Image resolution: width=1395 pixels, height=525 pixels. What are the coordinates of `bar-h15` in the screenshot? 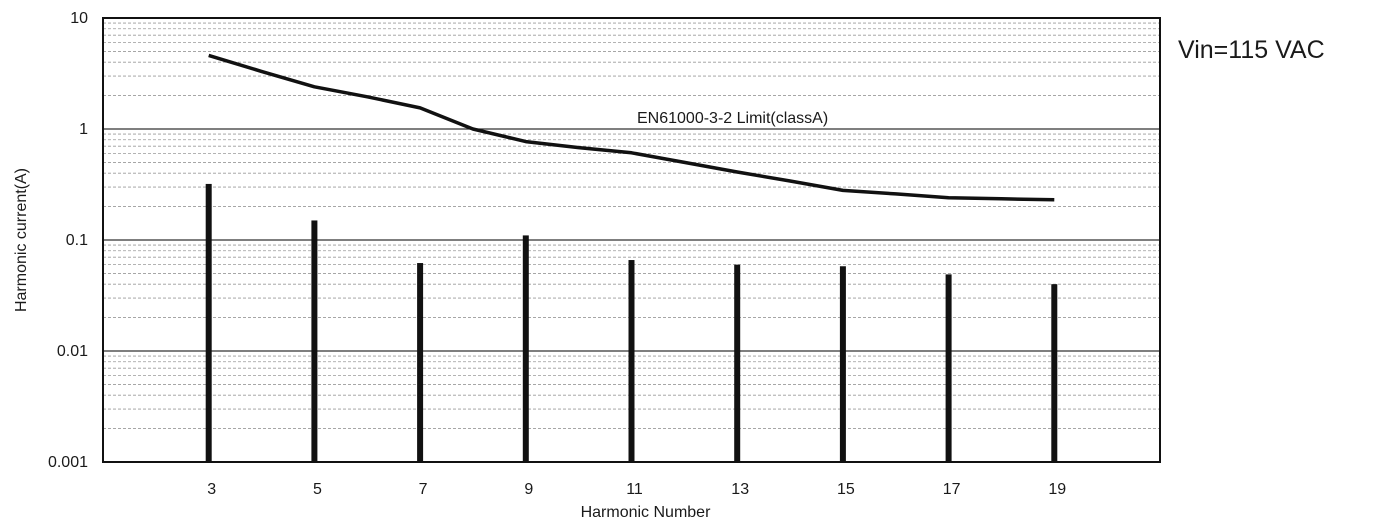 It's located at (842, 364).